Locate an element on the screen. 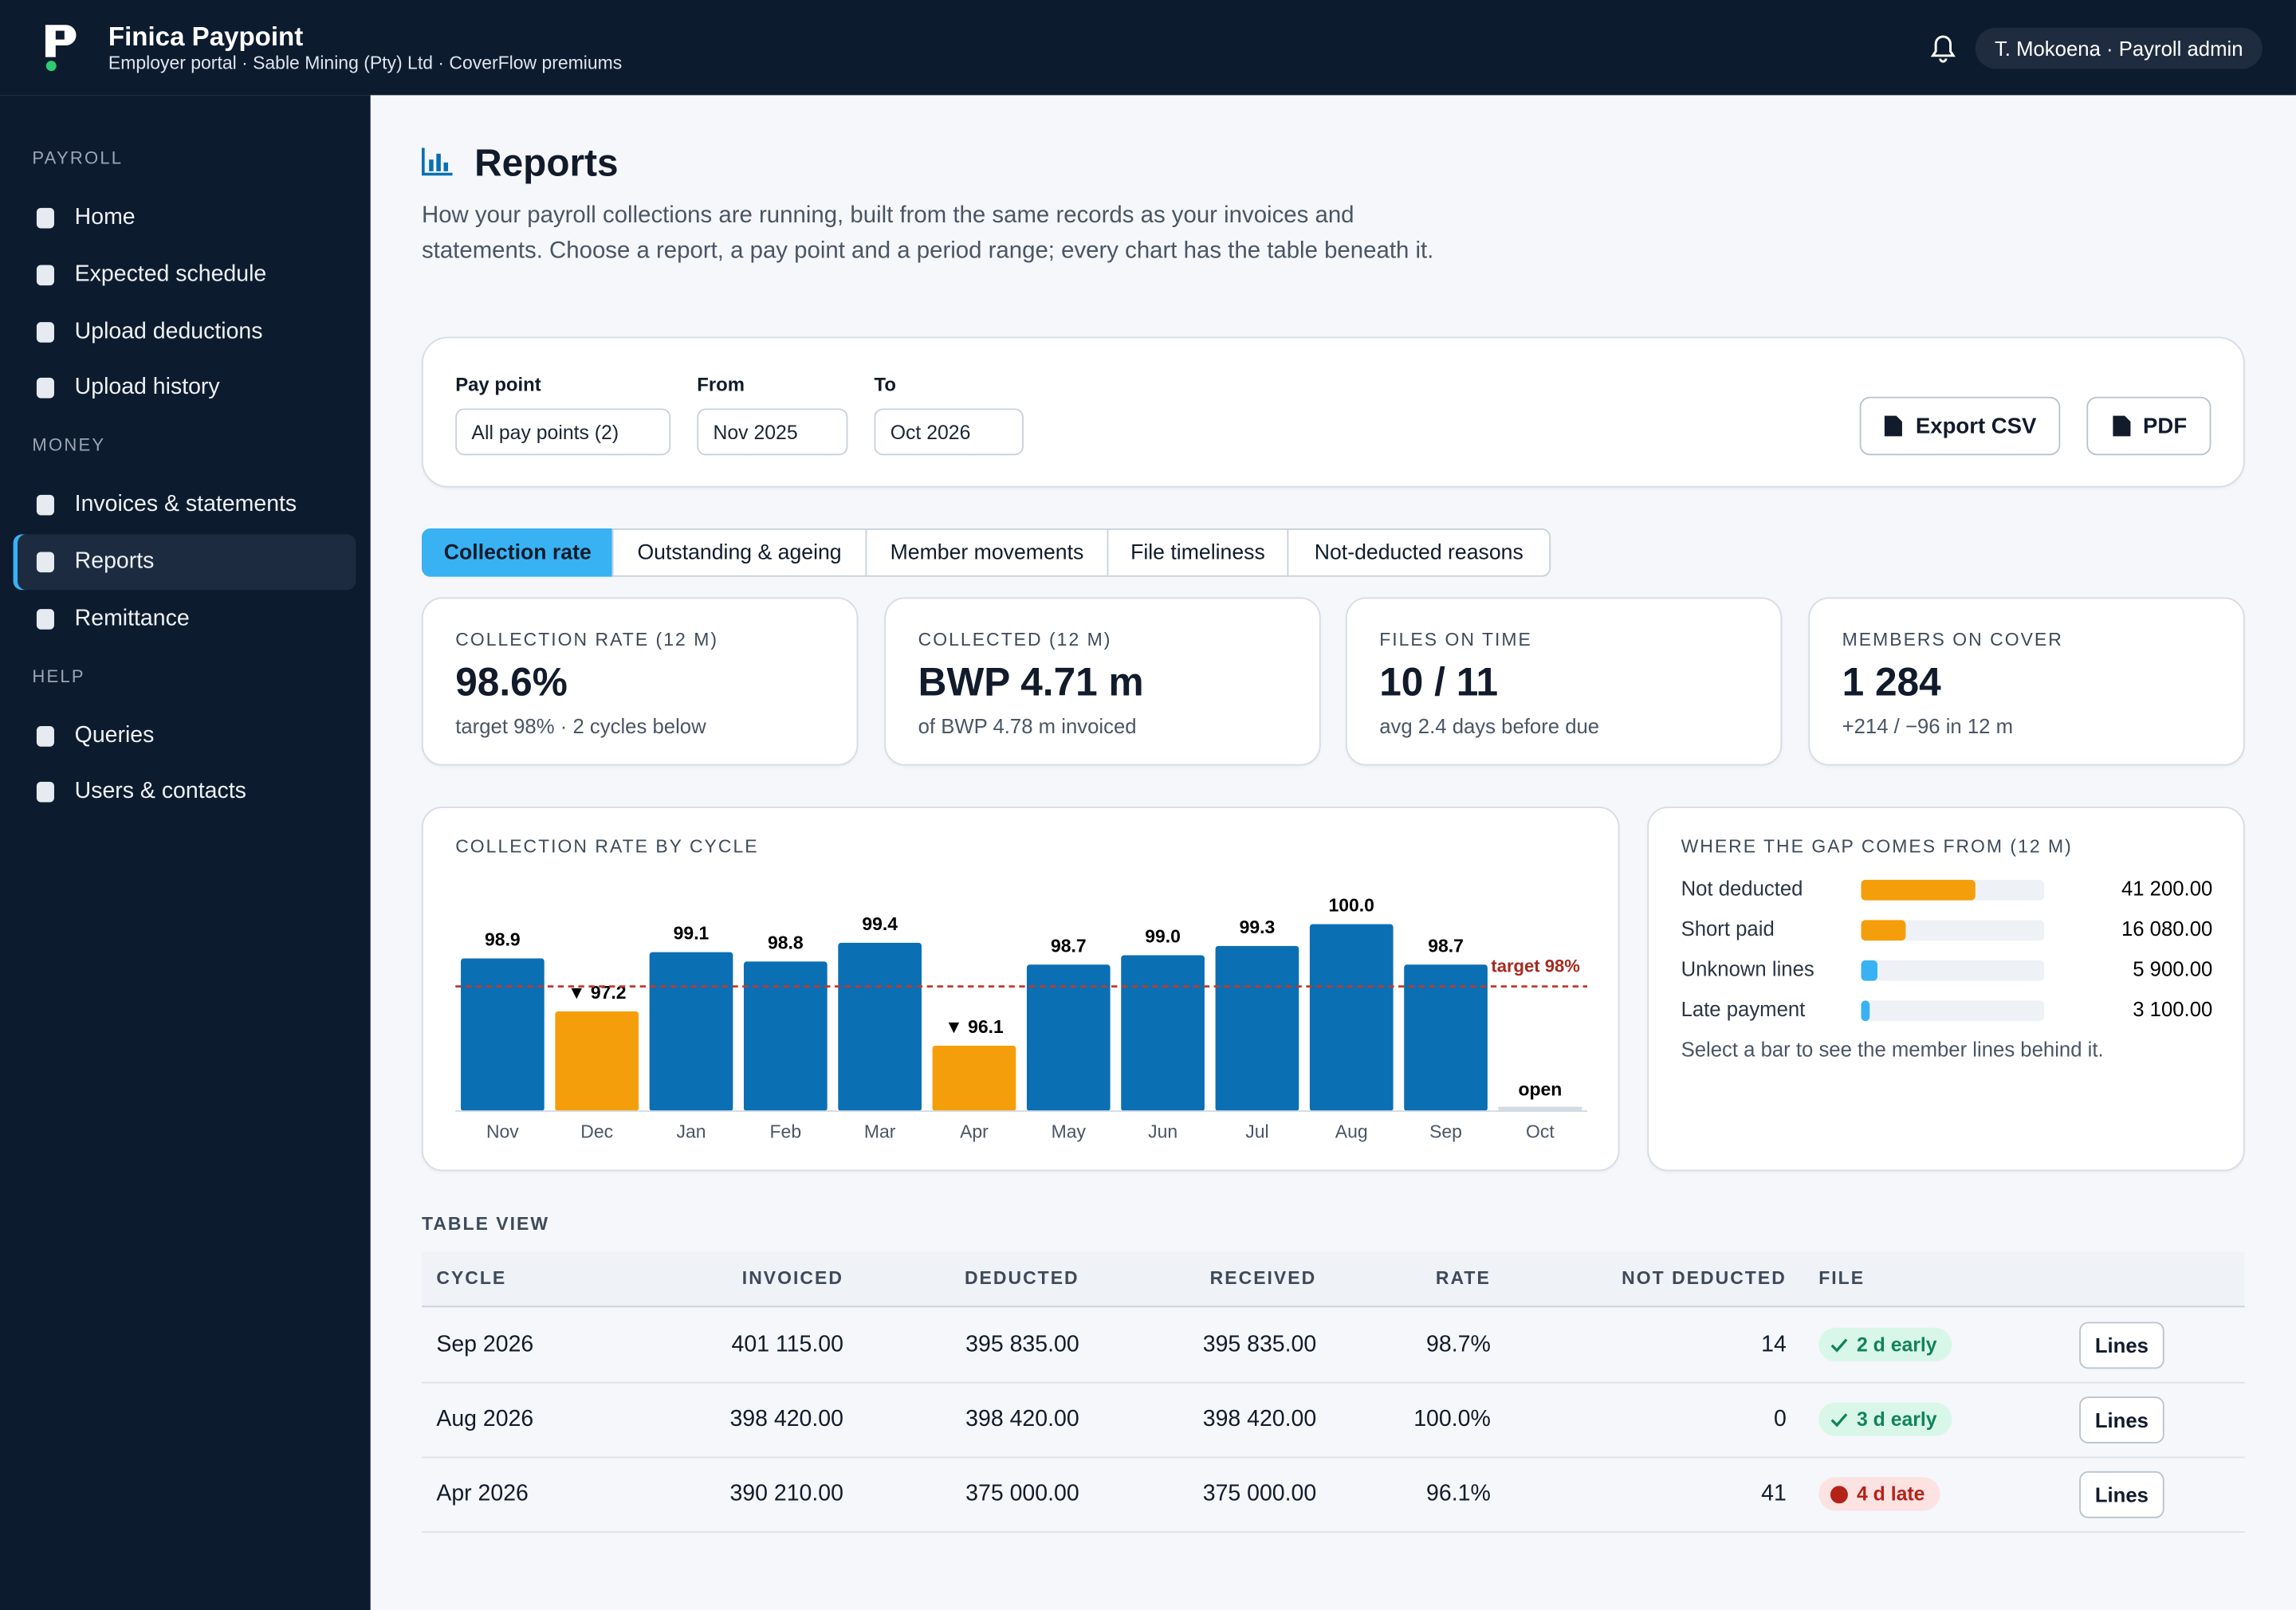 This screenshot has height=1610, width=2296. nav-item: Users & contacts is located at coordinates (185, 792).